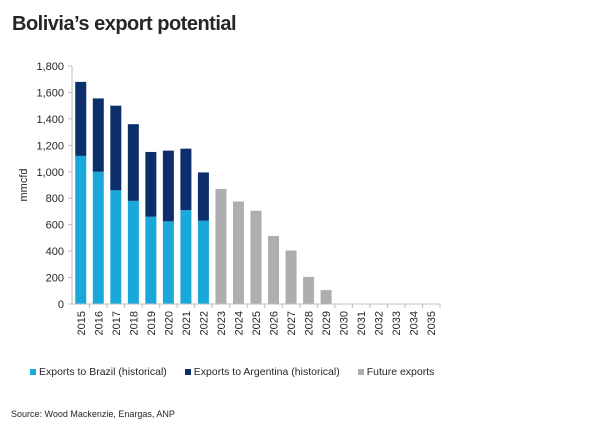 The width and height of the screenshot is (592, 424). What do you see at coordinates (362, 323) in the screenshot?
I see `x-tick-label: 2031` at bounding box center [362, 323].